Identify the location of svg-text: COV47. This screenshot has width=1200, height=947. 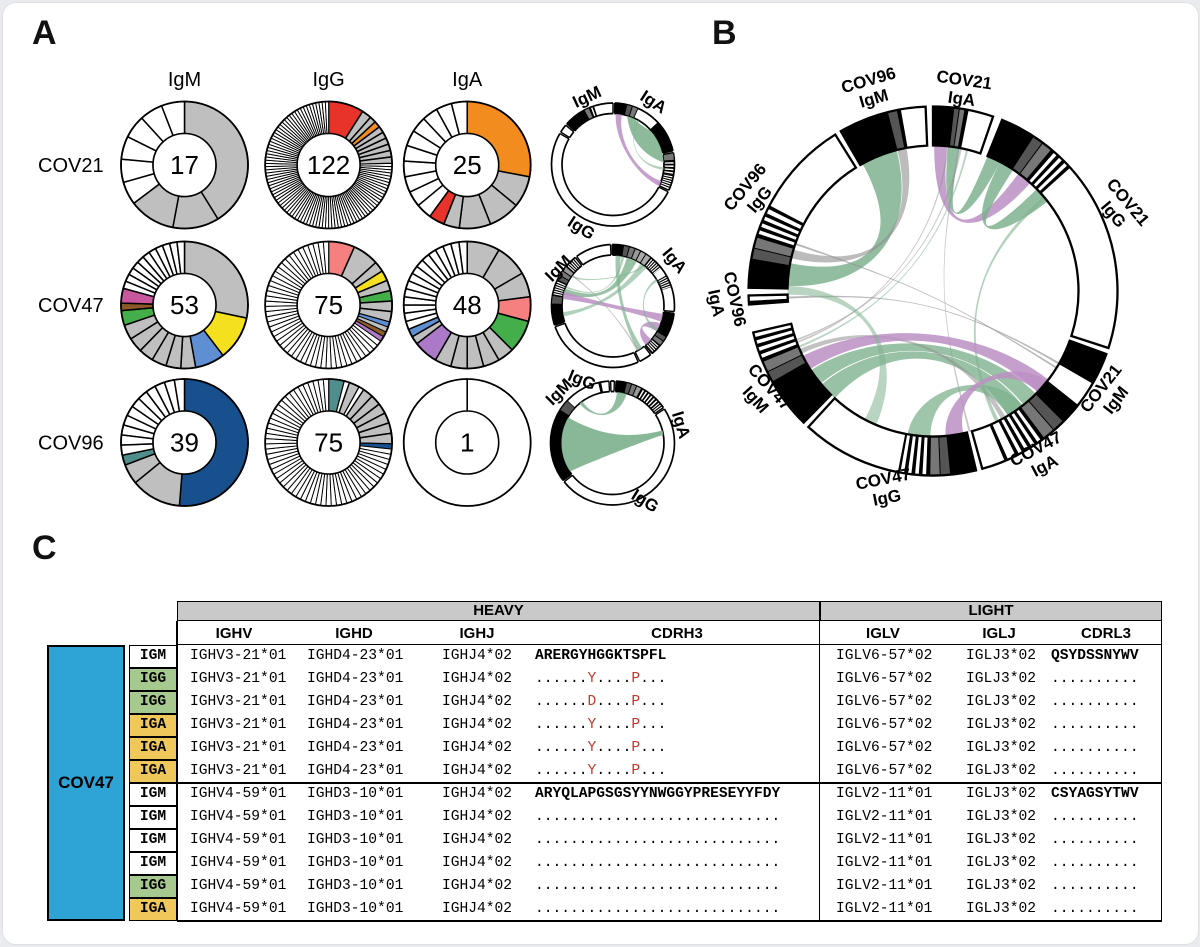
(71, 306).